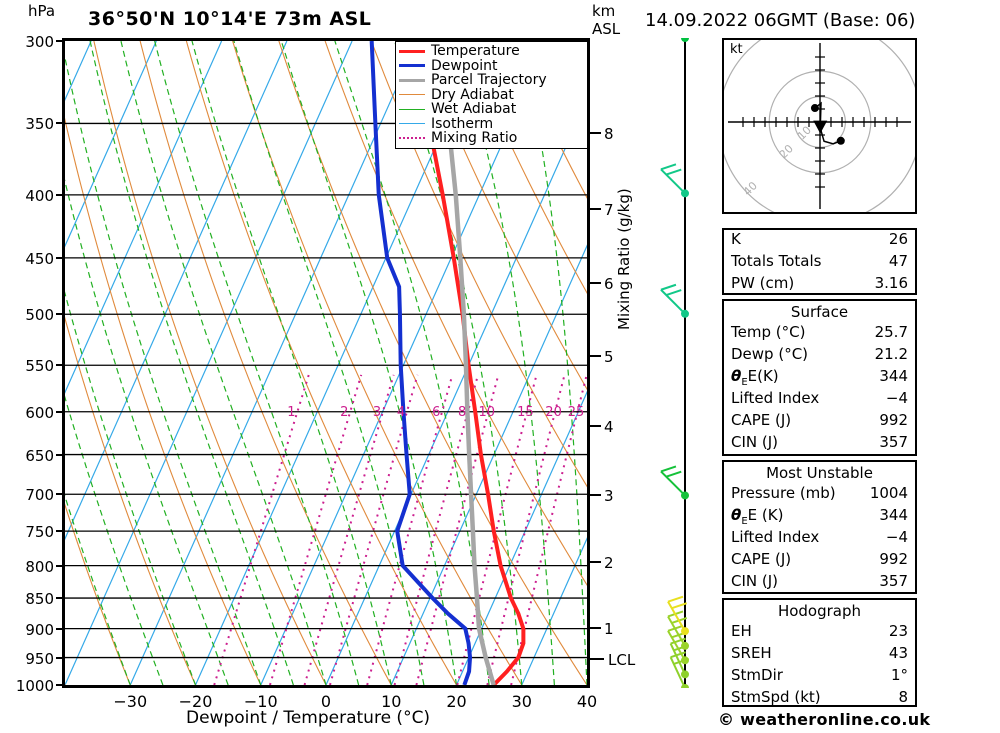 This screenshot has width=1000, height=733. What do you see at coordinates (891, 354) in the screenshot?
I see `panel-row-value: 21.2` at bounding box center [891, 354].